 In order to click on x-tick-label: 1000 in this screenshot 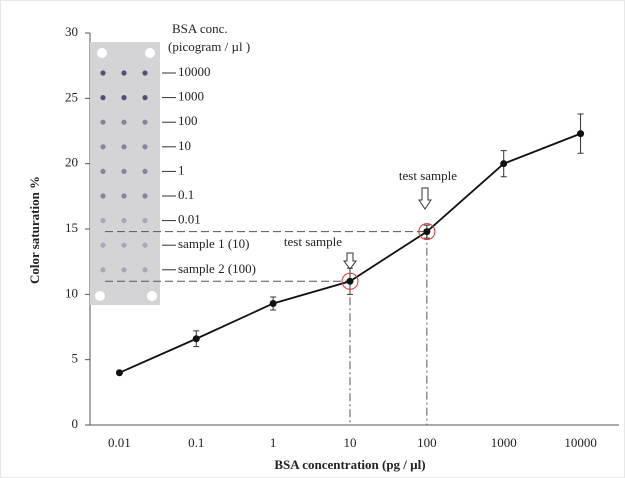, I will do `click(504, 442)`.